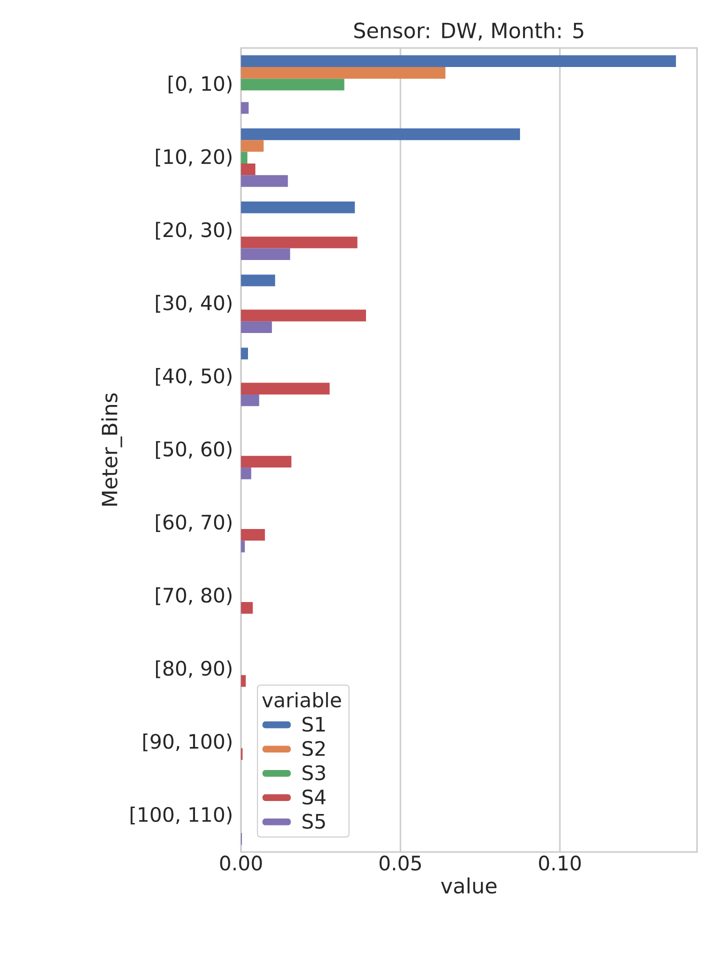 This screenshot has width=706, height=953. I want to click on legend-label: S3, so click(314, 772).